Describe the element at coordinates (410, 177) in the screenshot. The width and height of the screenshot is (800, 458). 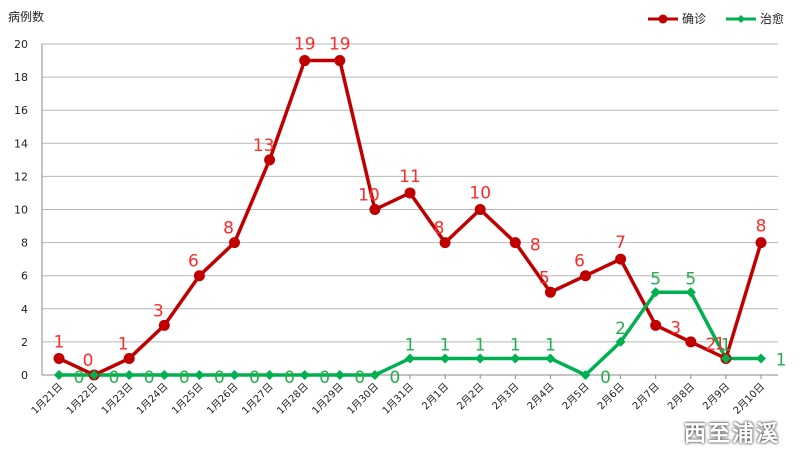
I see `data-label: 11` at that location.